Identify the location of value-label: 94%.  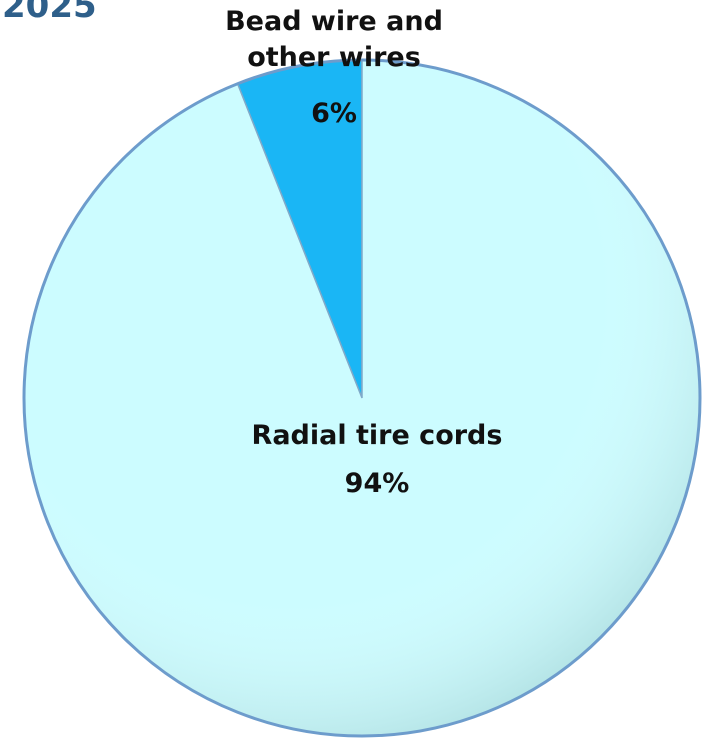
(377, 483).